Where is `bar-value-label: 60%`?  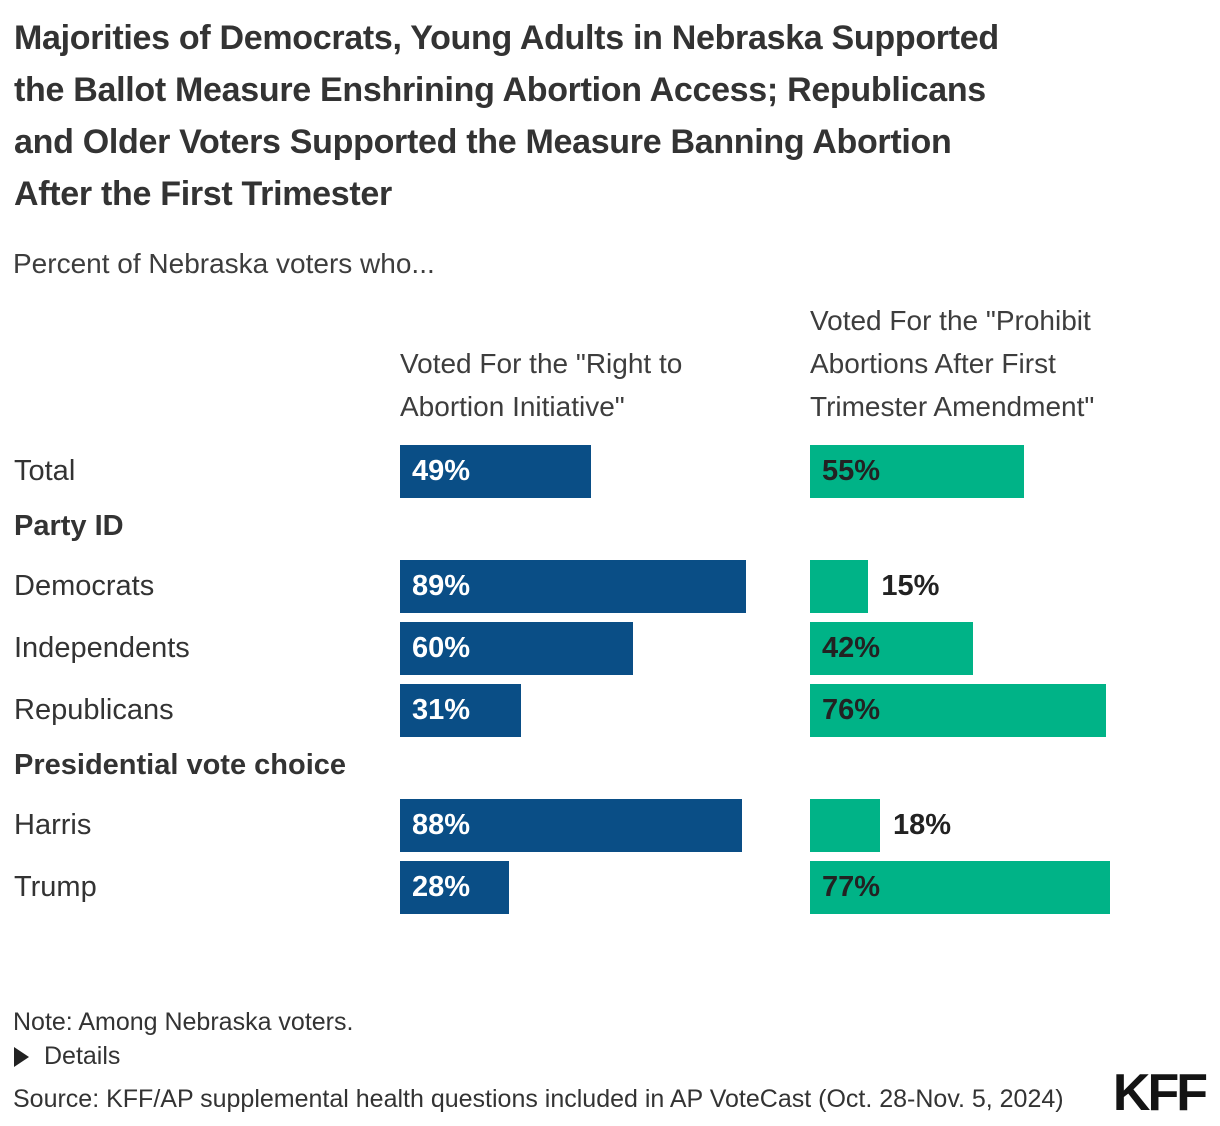
bar-value-label: 60% is located at coordinates (441, 648).